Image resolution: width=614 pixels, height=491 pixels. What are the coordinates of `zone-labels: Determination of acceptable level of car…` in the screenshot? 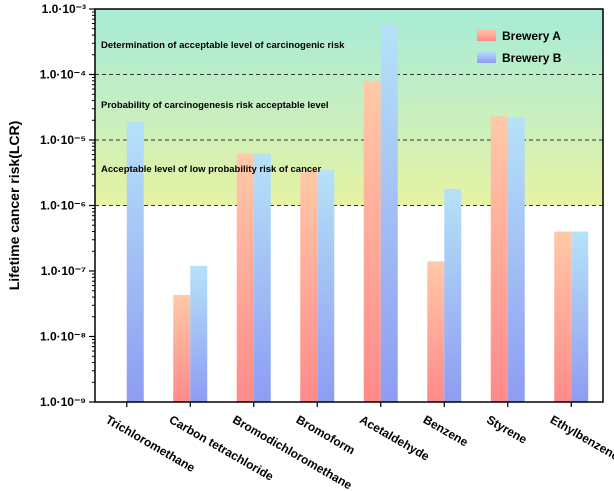 It's located at (223, 107).